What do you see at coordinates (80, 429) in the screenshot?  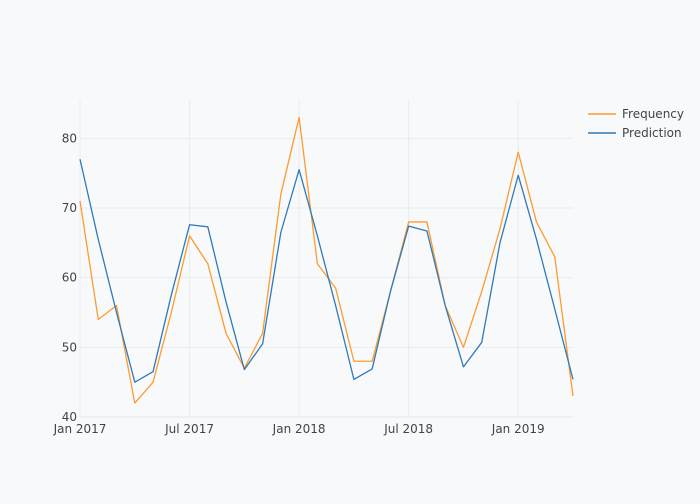 I see `x-tick-label: Jan 2017` at bounding box center [80, 429].